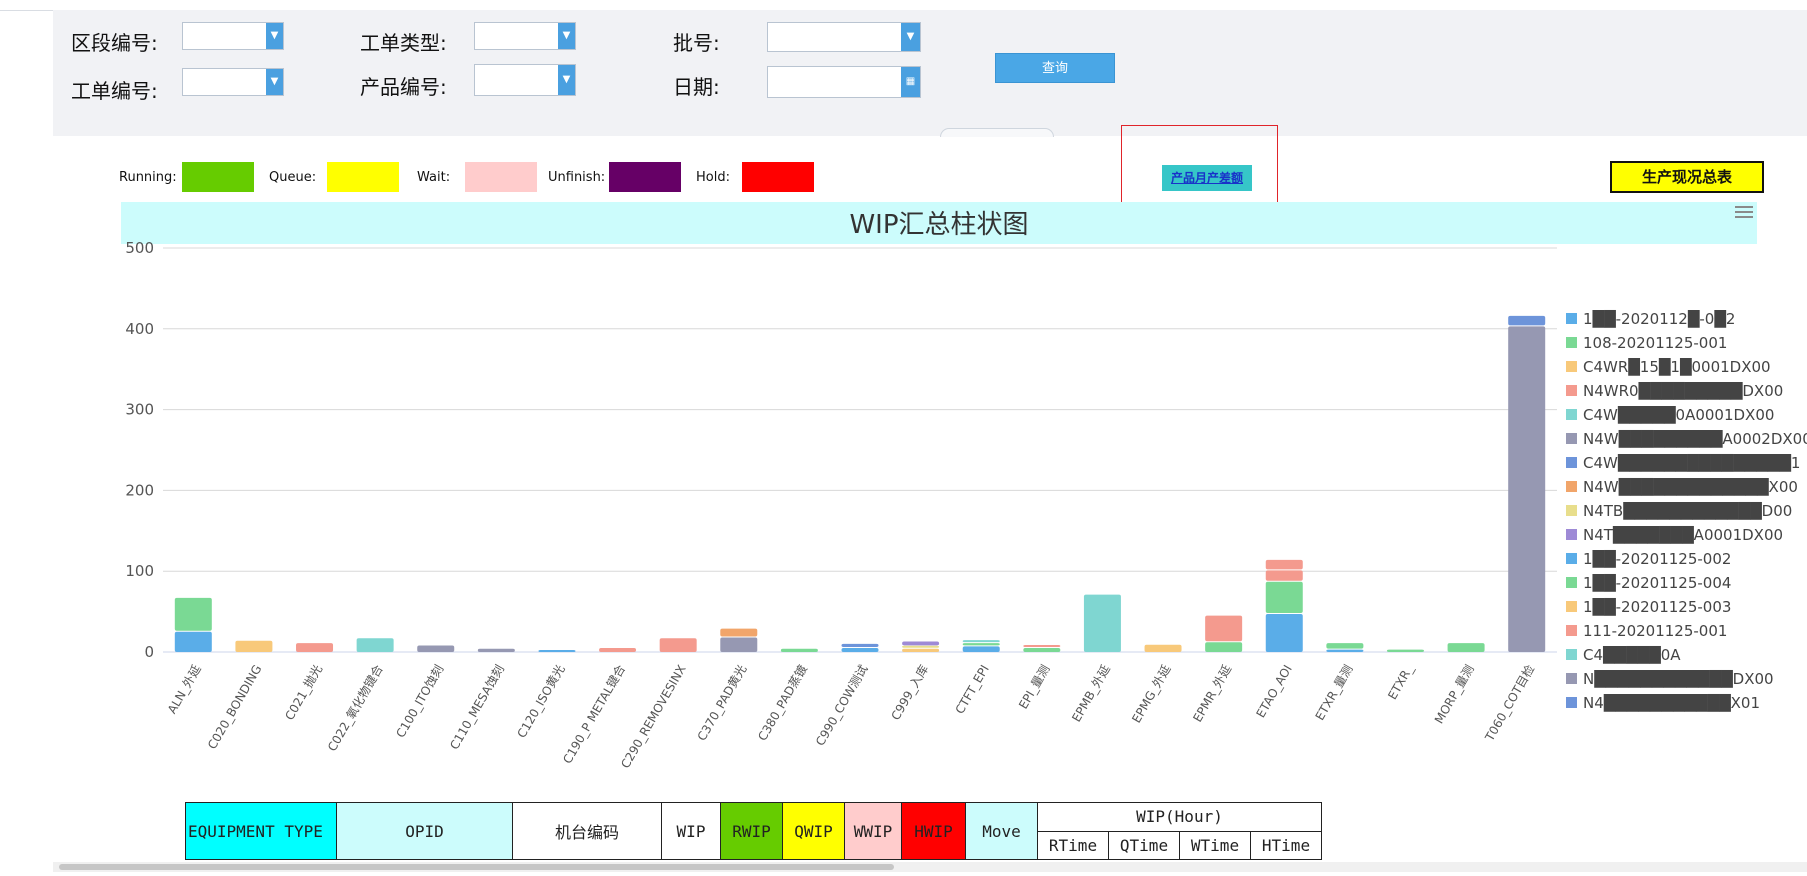 Image resolution: width=1807 pixels, height=876 pixels. What do you see at coordinates (587, 831) in the screenshot?
I see `col-machine-code: 机台编码` at bounding box center [587, 831].